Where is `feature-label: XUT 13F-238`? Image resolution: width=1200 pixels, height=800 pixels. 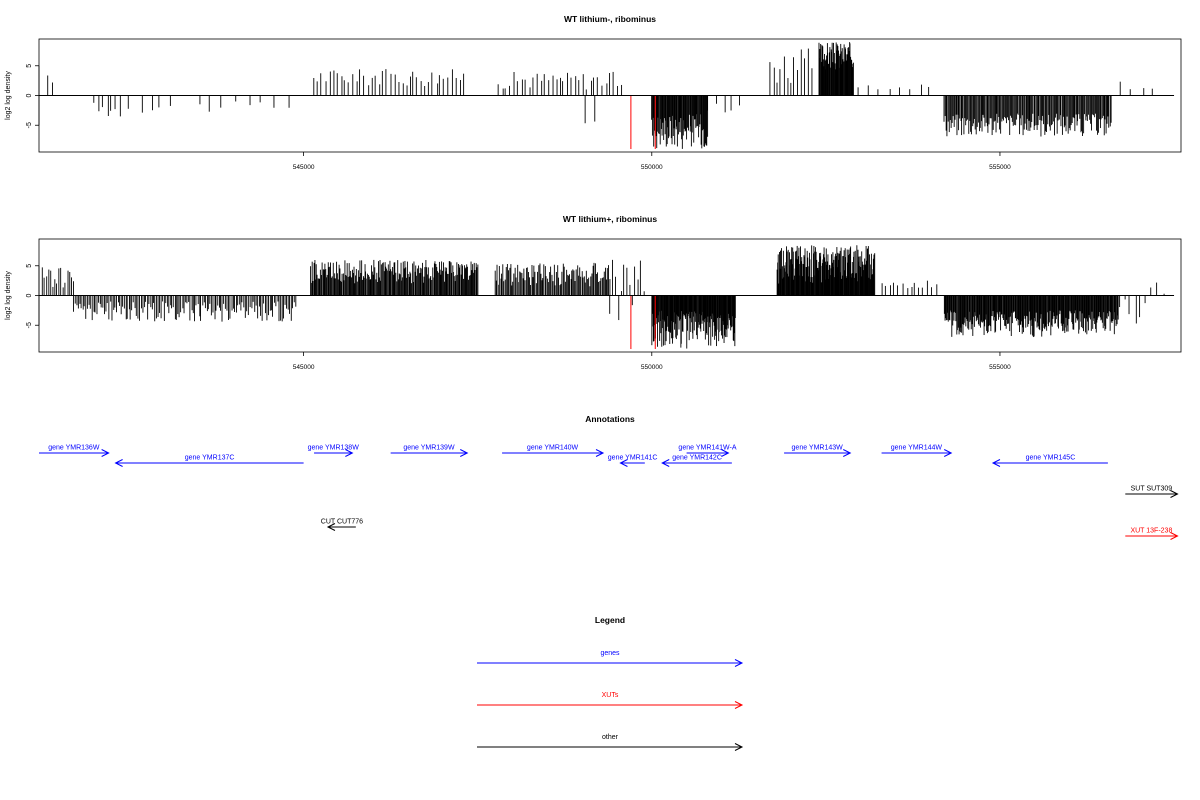
feature-label: XUT 13F-238 is located at coordinates (1151, 531).